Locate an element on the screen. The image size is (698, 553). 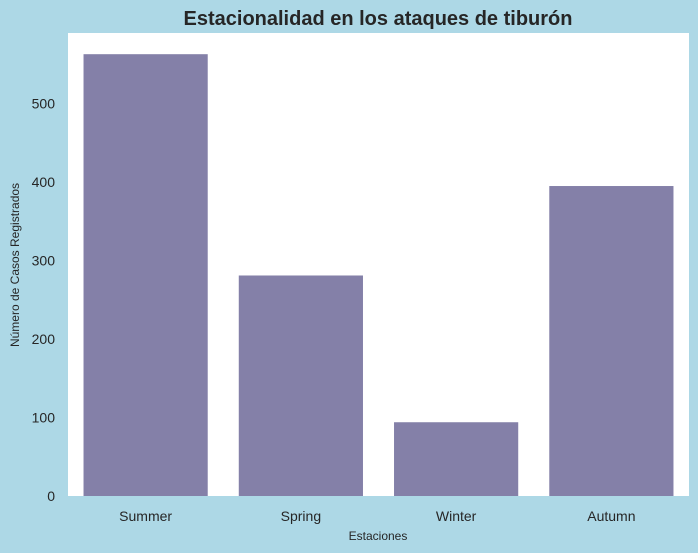
y-tick-label-400: 400 is located at coordinates (44, 182).